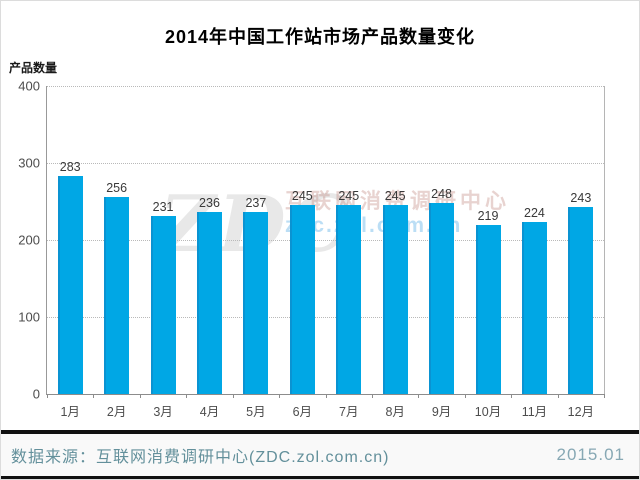 The height and width of the screenshot is (480, 640). I want to click on bar-12月, so click(581, 300).